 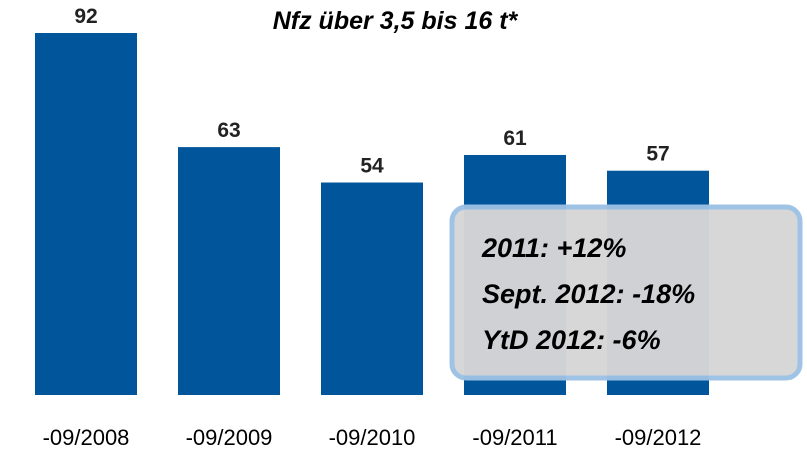 What do you see at coordinates (86, 437) in the screenshot?
I see `x-tick-label: -09/2008` at bounding box center [86, 437].